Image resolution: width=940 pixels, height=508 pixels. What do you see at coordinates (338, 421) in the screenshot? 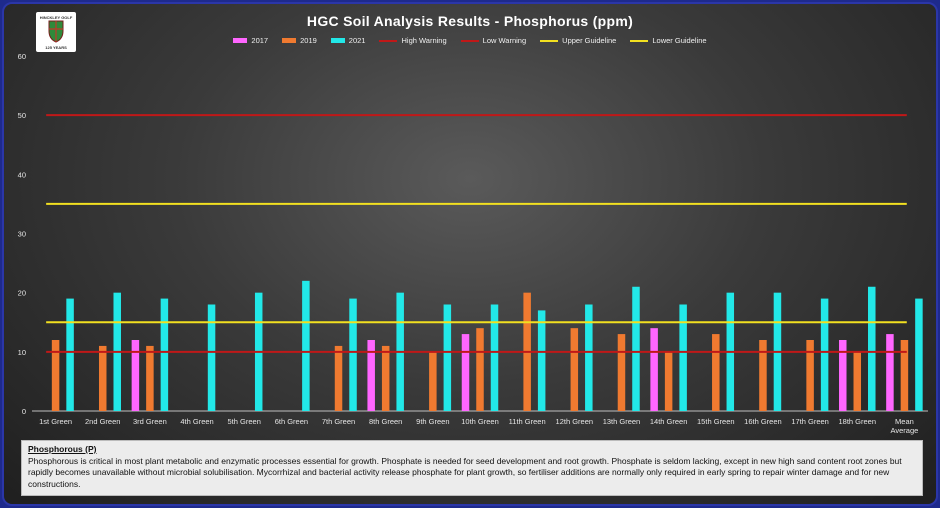
I see `x-tick-label: 7th Green` at bounding box center [338, 421].